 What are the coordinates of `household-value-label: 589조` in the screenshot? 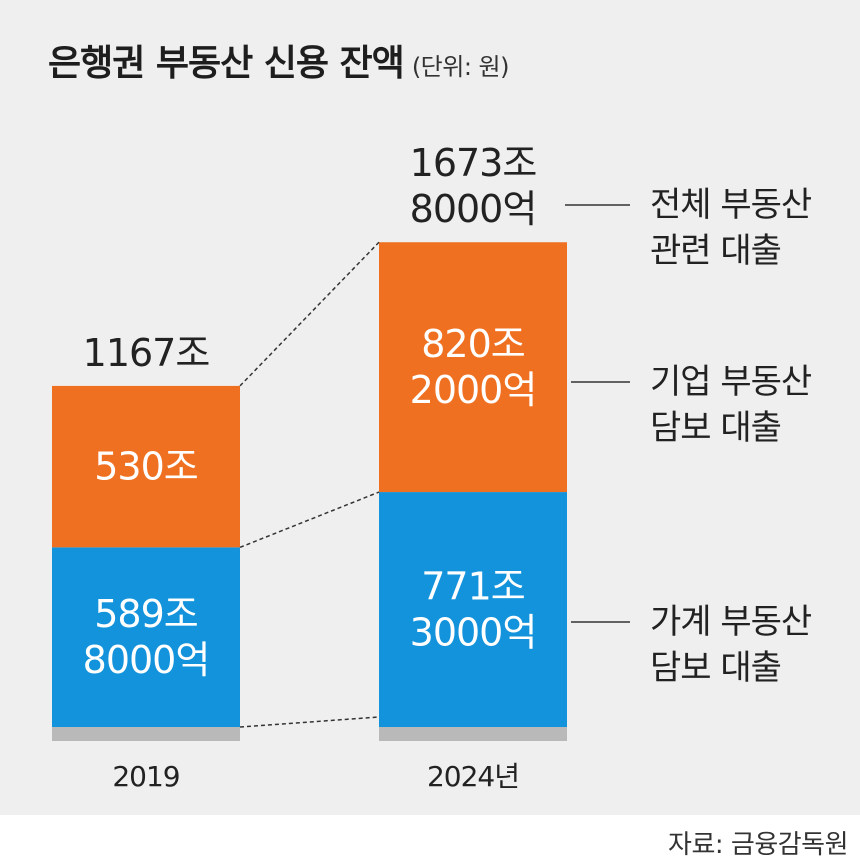 It's located at (146, 614).